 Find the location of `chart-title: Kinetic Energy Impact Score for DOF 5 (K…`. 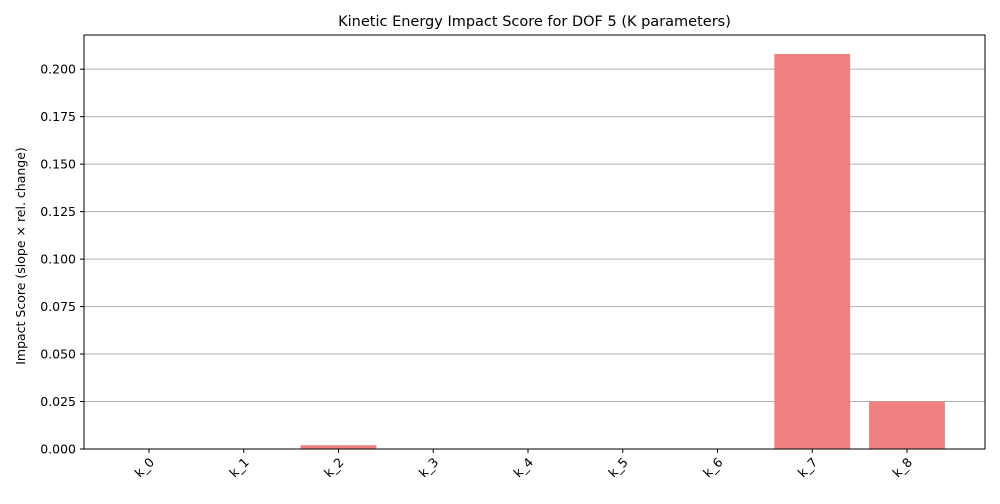

chart-title: Kinetic Energy Impact Score for DOF 5 (K… is located at coordinates (534, 22).